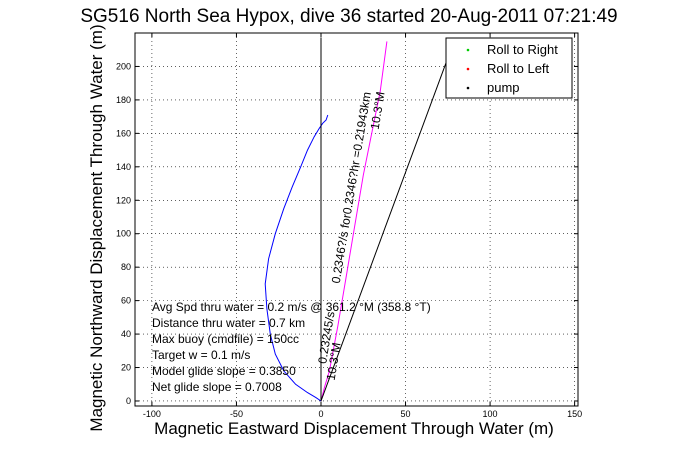  I want to click on stats-line: Distance thru water = 0.7 km, so click(228, 323).